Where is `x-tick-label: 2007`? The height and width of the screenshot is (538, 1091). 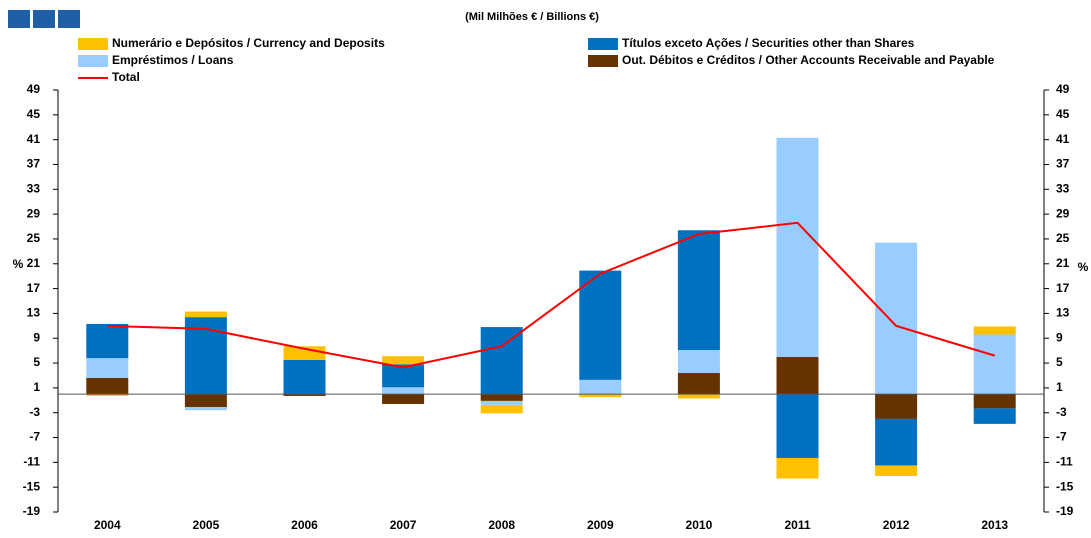
x-tick-label: 2007 is located at coordinates (403, 525).